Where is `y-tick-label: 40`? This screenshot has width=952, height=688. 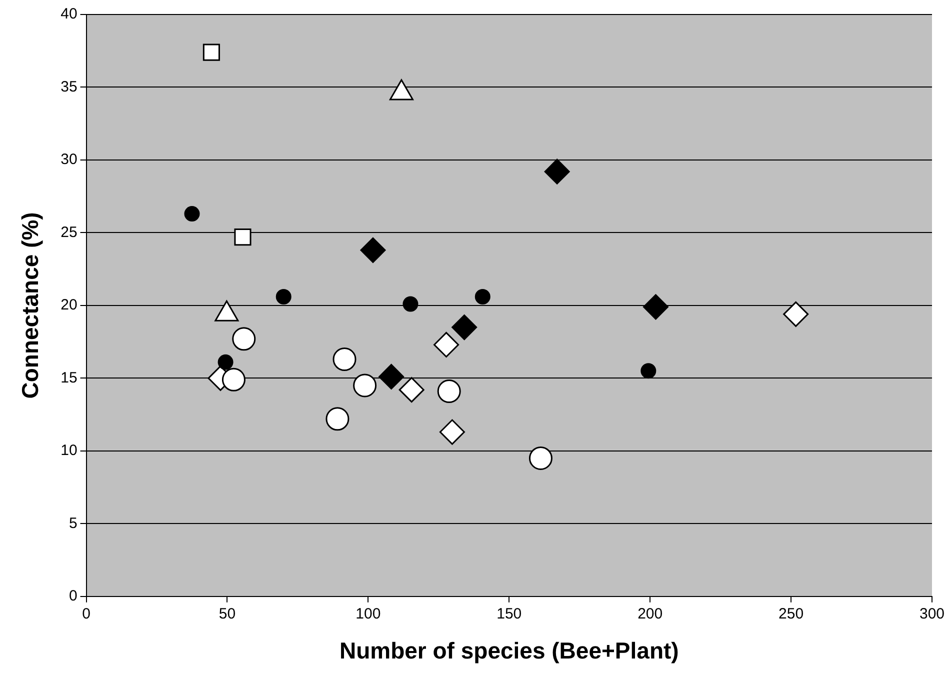 y-tick-label: 40 is located at coordinates (69, 14).